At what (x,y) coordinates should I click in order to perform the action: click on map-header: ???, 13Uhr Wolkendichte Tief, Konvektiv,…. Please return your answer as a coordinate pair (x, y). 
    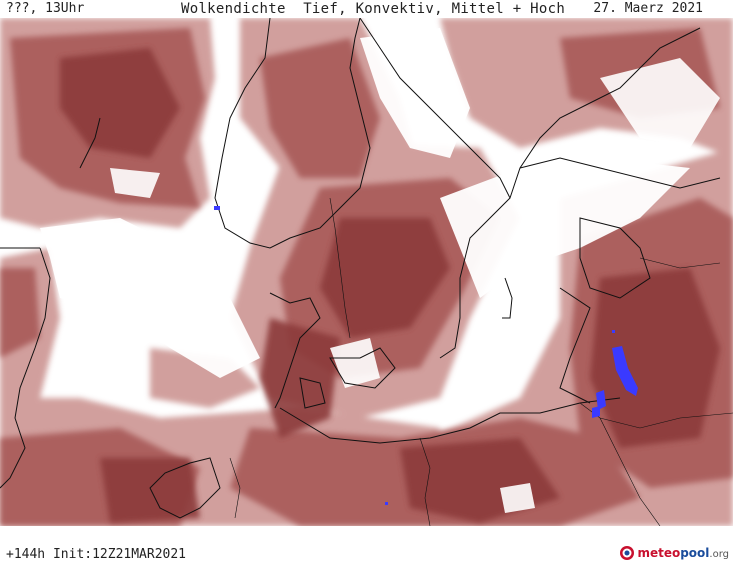
    Looking at the image, I should click on (366, 9).